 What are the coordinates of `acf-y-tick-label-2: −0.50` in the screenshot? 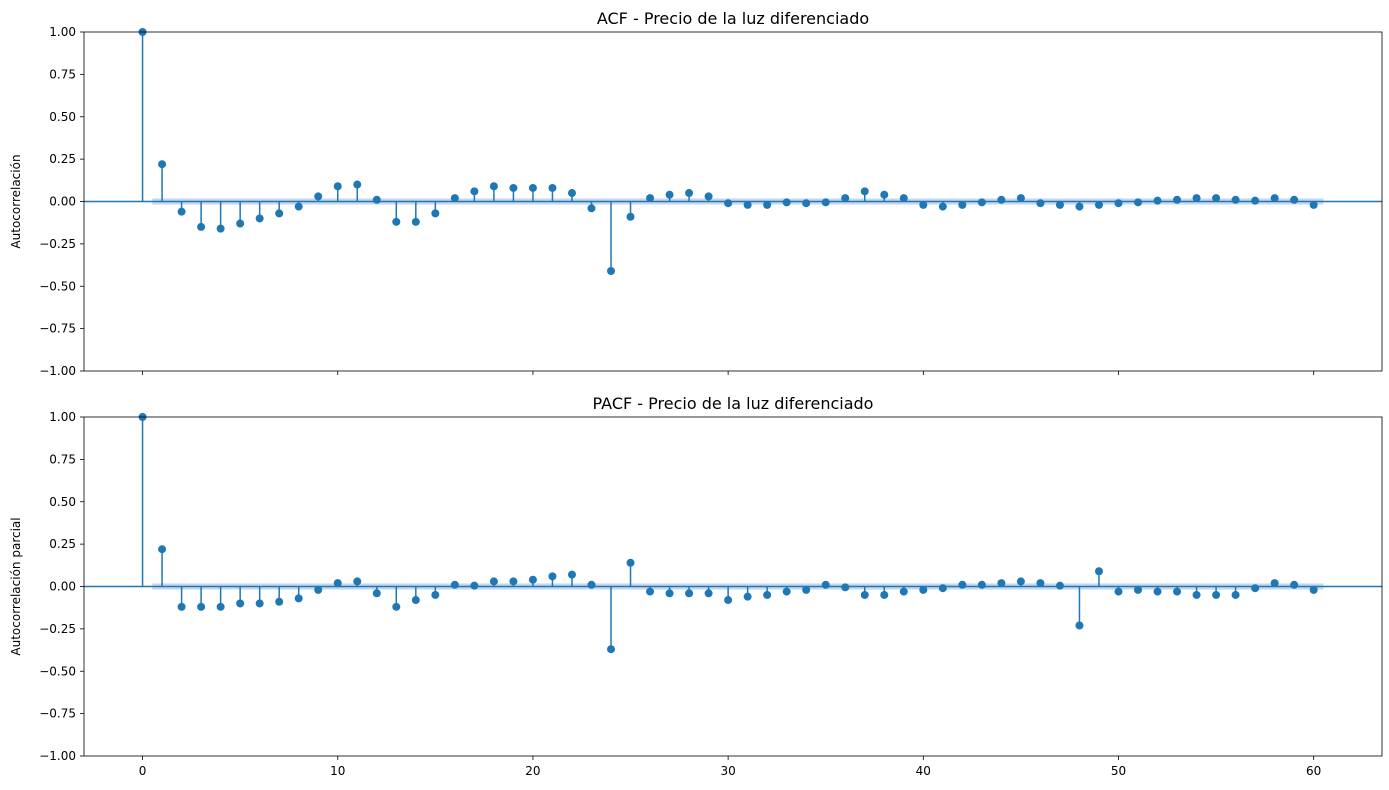 It's located at (57, 286).